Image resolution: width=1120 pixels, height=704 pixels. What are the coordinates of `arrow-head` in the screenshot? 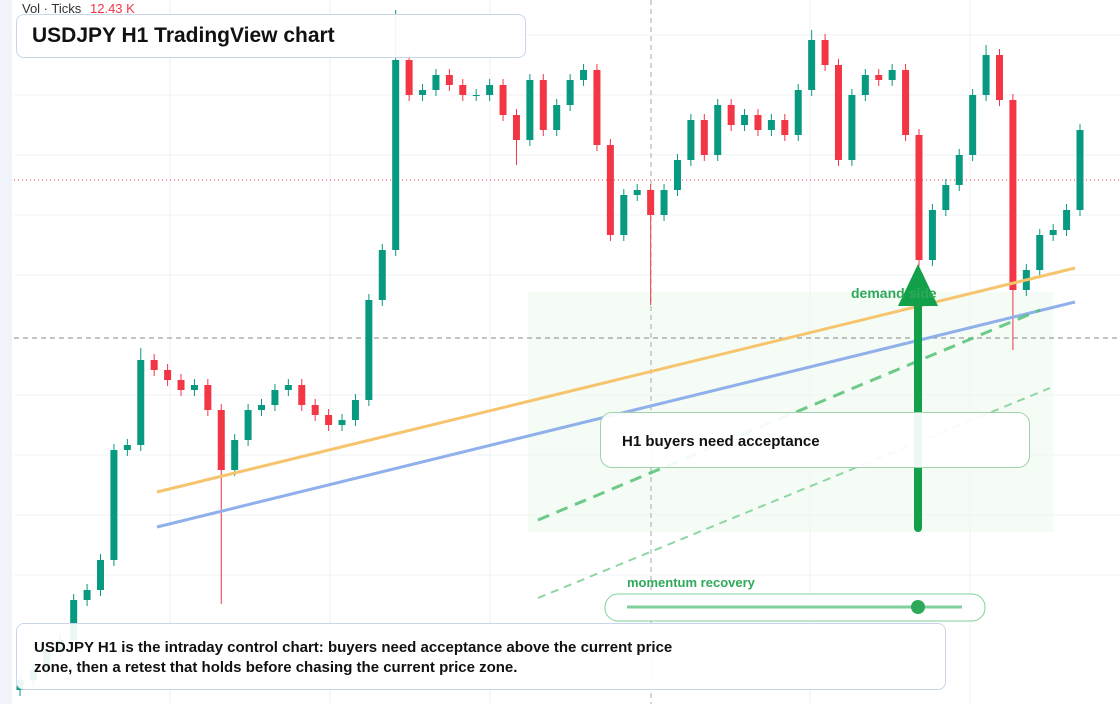 It's located at (918, 285).